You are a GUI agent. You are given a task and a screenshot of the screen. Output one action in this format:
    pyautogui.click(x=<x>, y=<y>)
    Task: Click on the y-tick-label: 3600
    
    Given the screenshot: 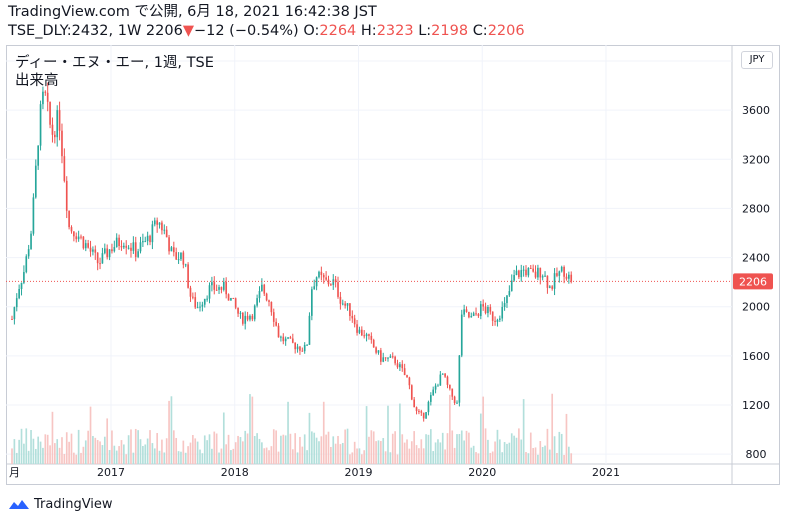 What is the action you would take?
    pyautogui.click(x=756, y=110)
    